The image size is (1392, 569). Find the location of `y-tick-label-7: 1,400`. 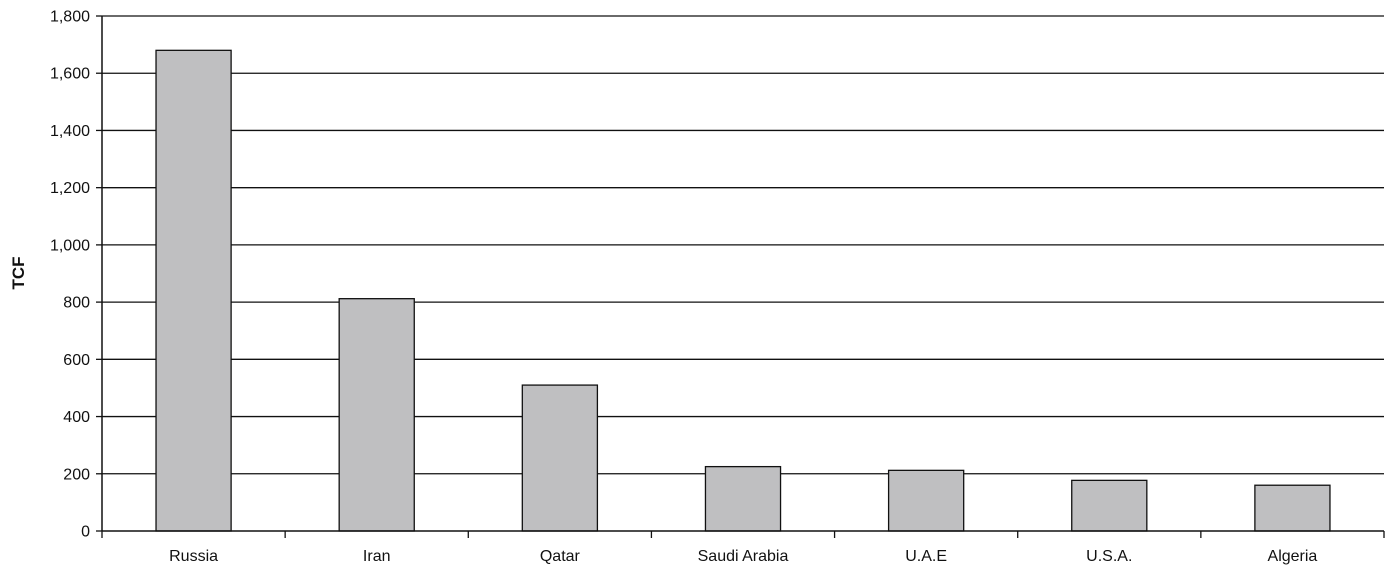

y-tick-label-7: 1,400 is located at coordinates (70, 131).